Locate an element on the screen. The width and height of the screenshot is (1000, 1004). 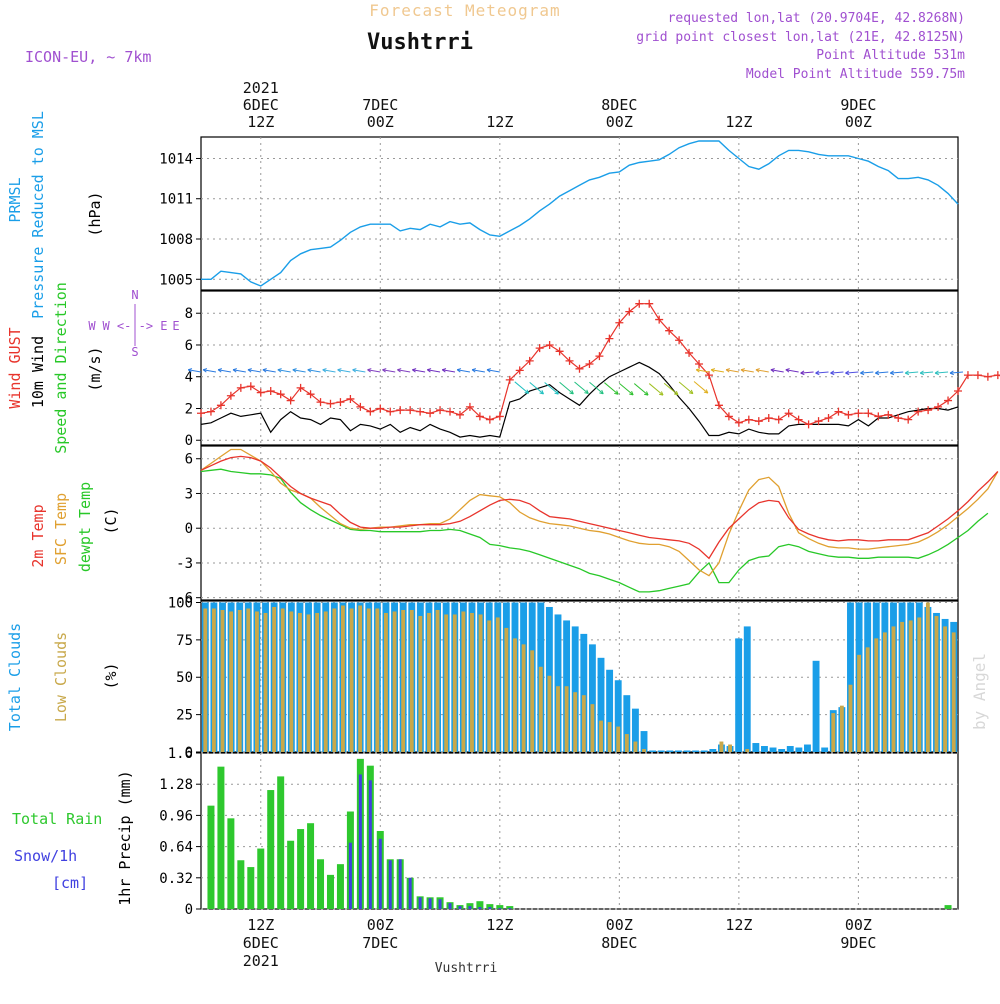
top-time-label: 6DEC is located at coordinates (261, 105).